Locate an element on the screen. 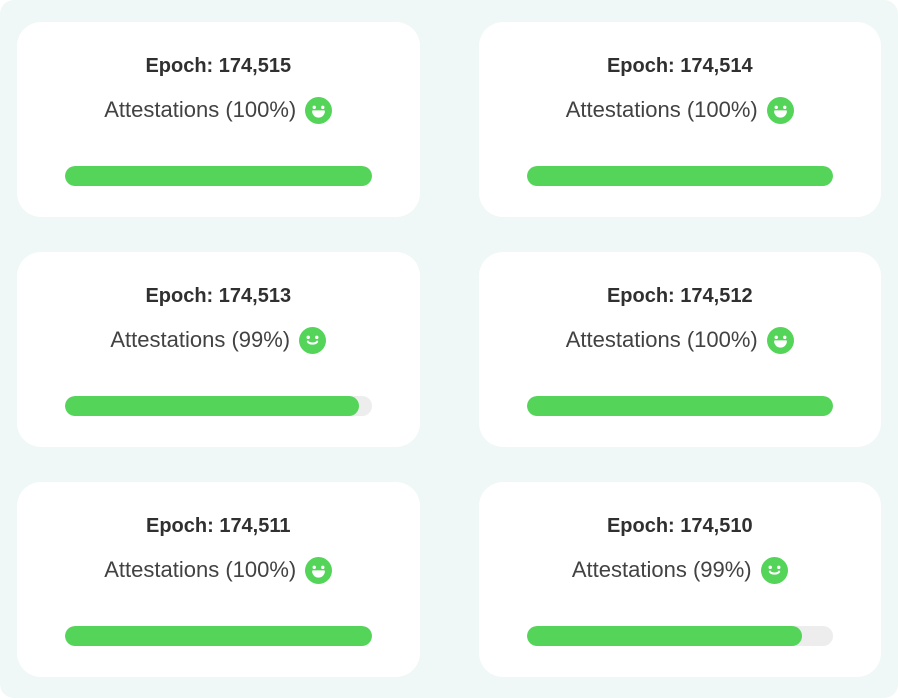  epoch-title: Epoch: 174,510 is located at coordinates (679, 526).